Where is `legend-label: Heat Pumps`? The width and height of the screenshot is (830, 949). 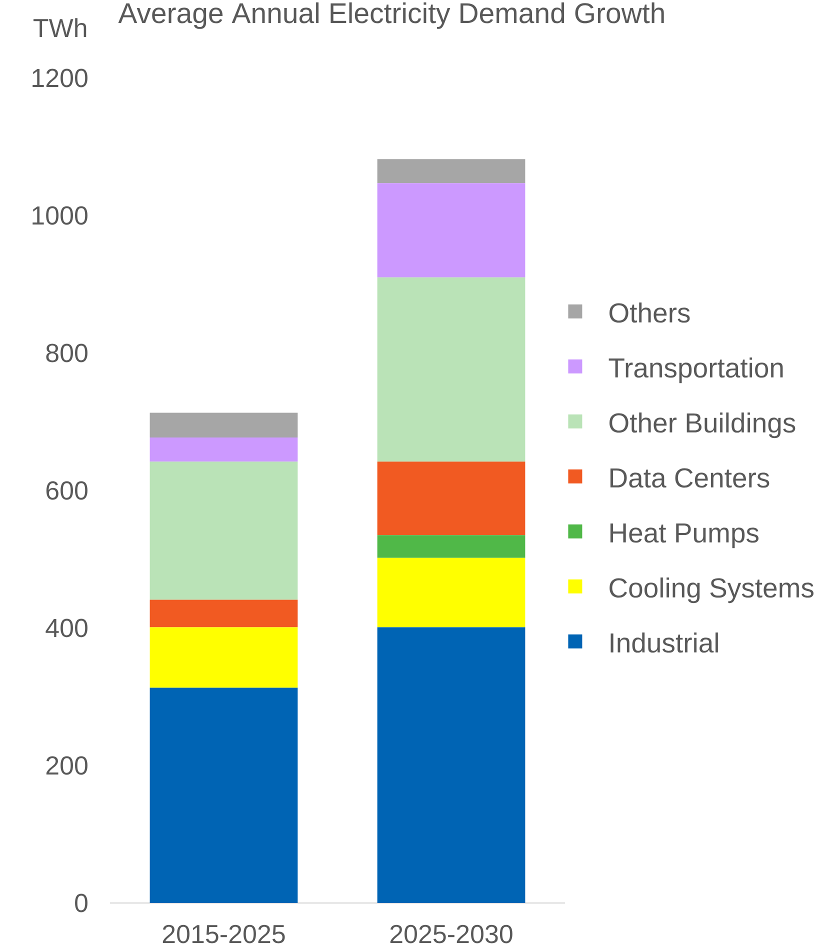
legend-label: Heat Pumps is located at coordinates (684, 535).